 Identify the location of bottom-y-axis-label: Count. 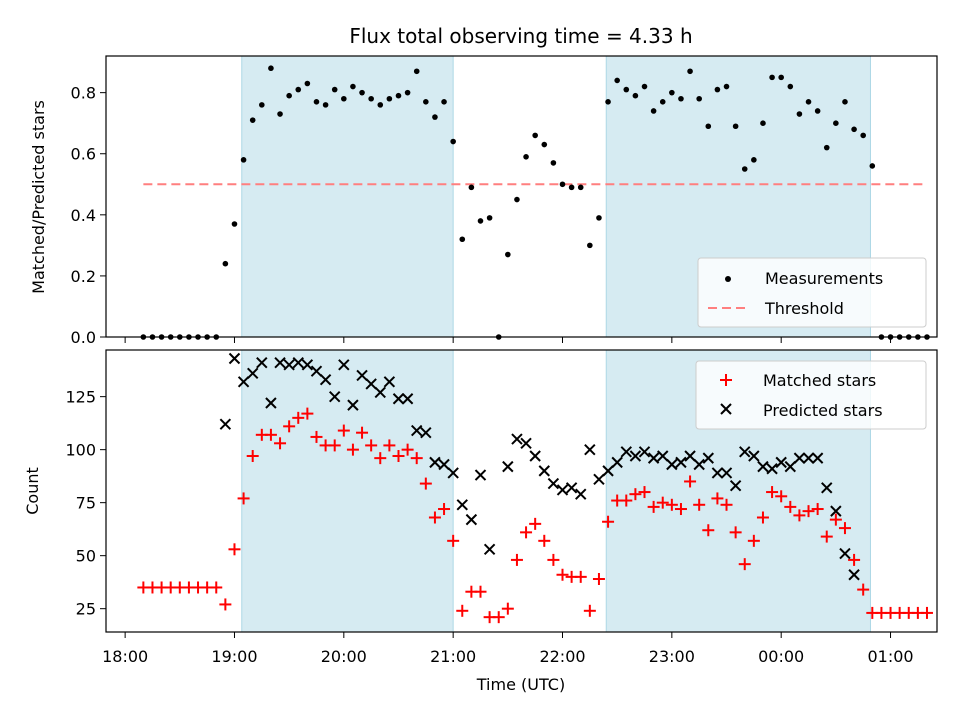
(32, 491).